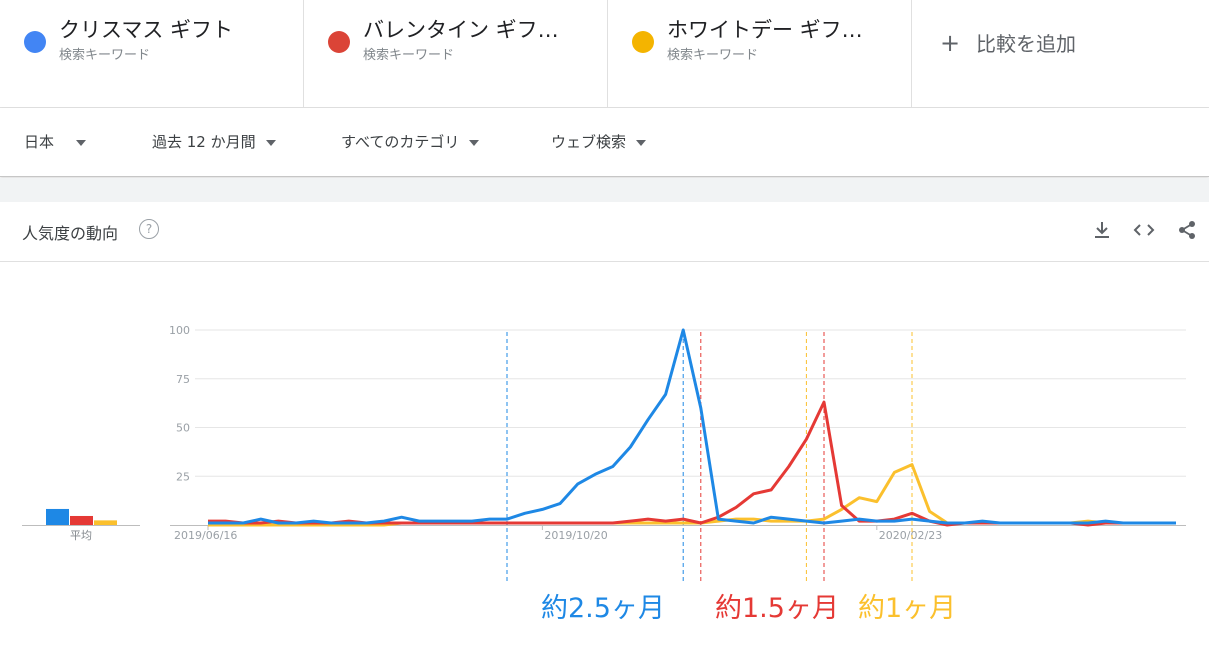 The image size is (1209, 645). I want to click on help-icon: ?, so click(149, 229).